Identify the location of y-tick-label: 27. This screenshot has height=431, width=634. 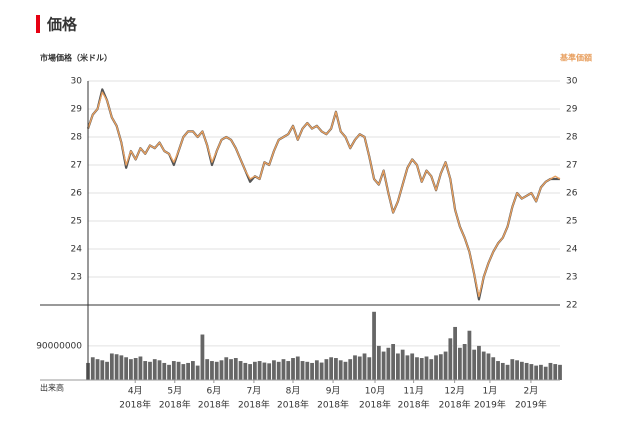
(76, 166).